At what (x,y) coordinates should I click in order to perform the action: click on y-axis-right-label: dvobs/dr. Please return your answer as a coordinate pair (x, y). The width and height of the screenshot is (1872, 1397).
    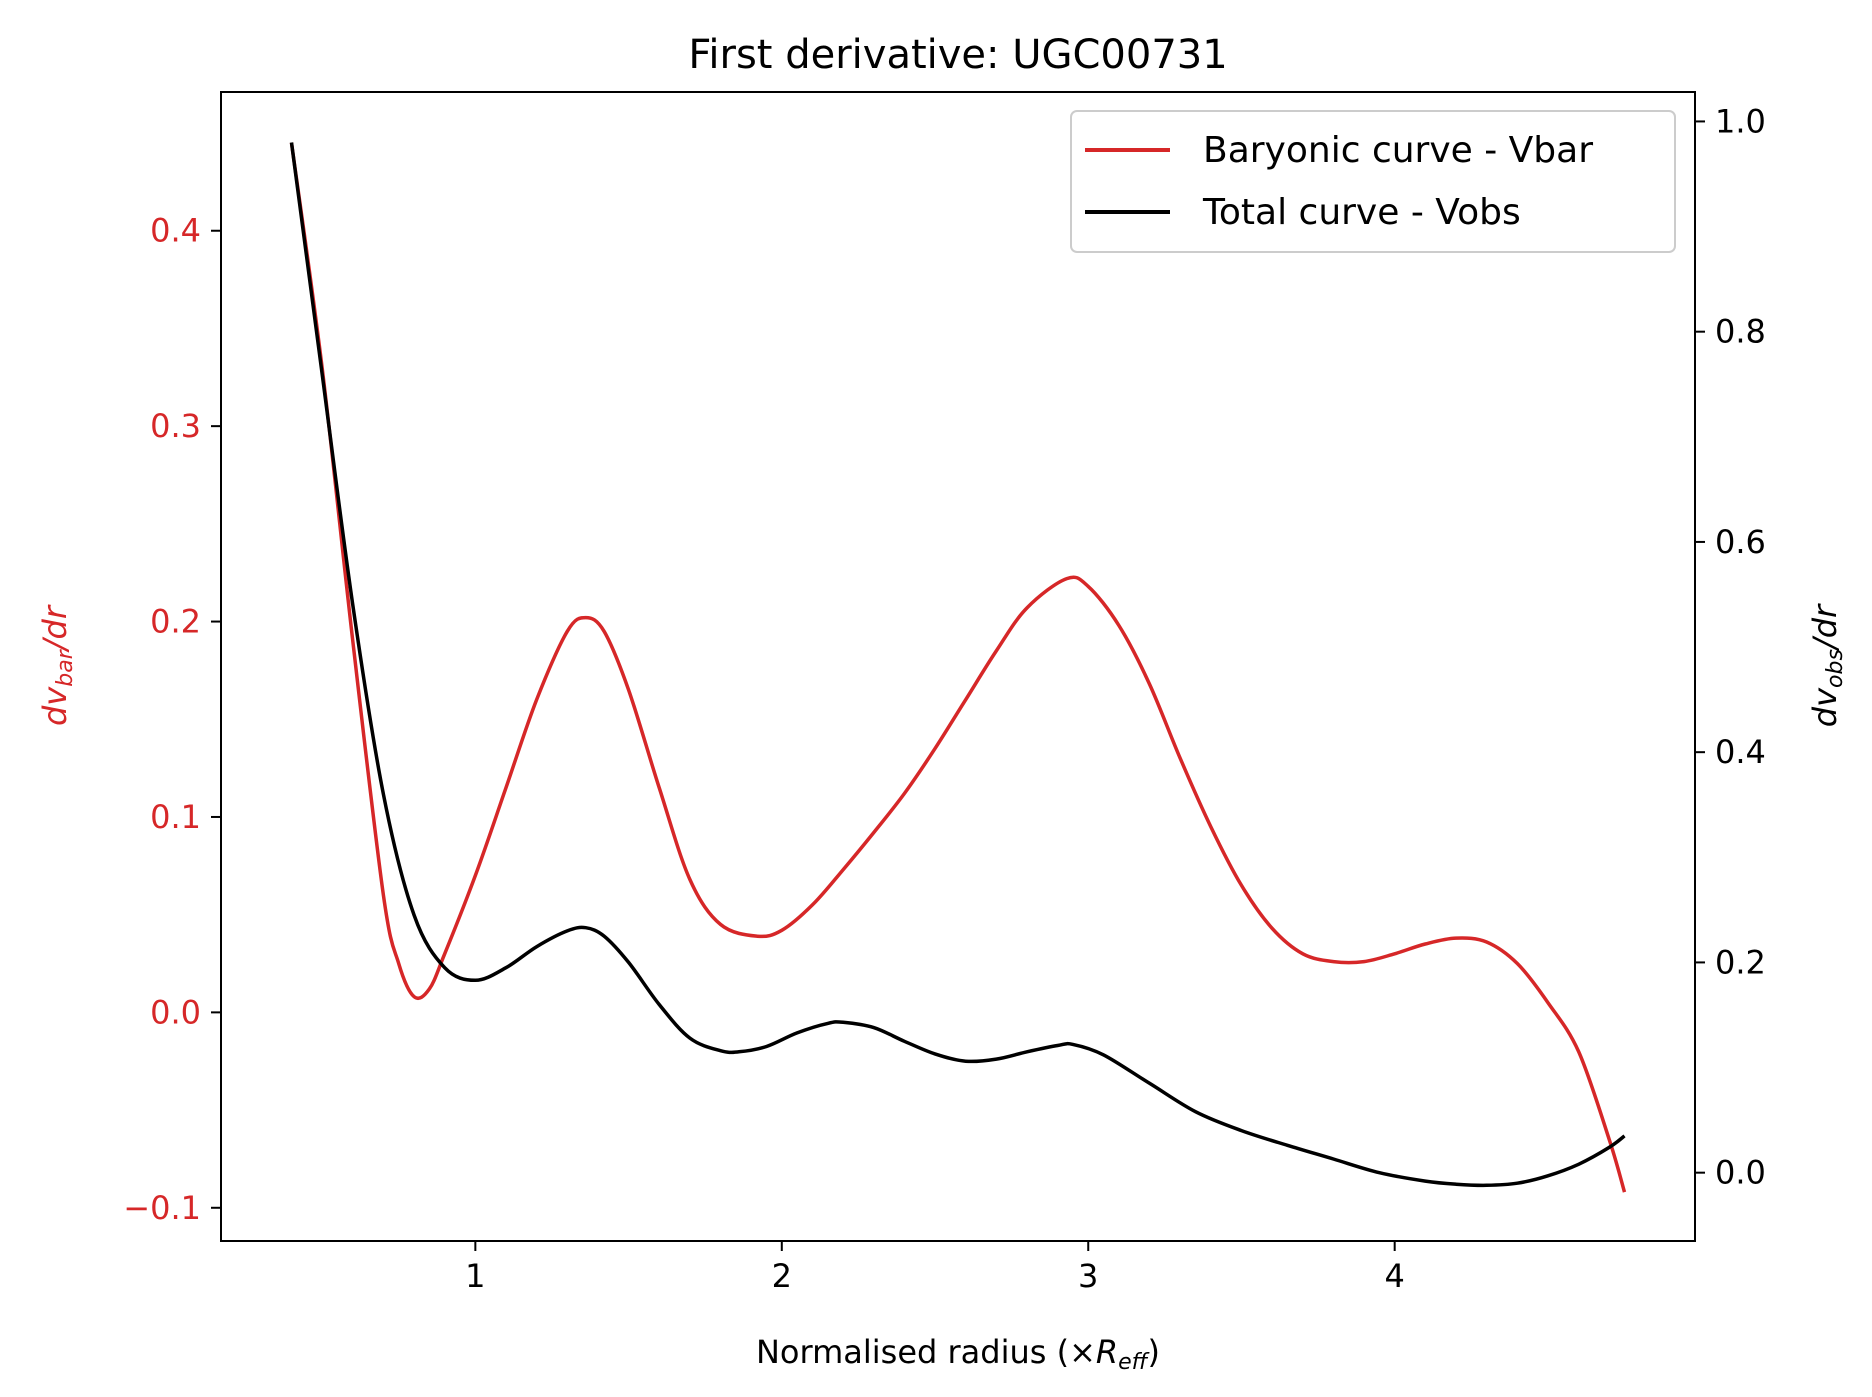
    Looking at the image, I should click on (1827, 665).